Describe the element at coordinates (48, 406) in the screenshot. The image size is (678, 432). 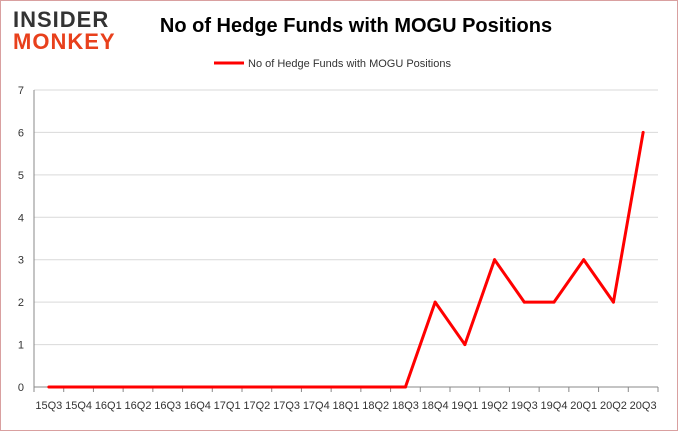
I see `x-tick-label: 15Q3` at that location.